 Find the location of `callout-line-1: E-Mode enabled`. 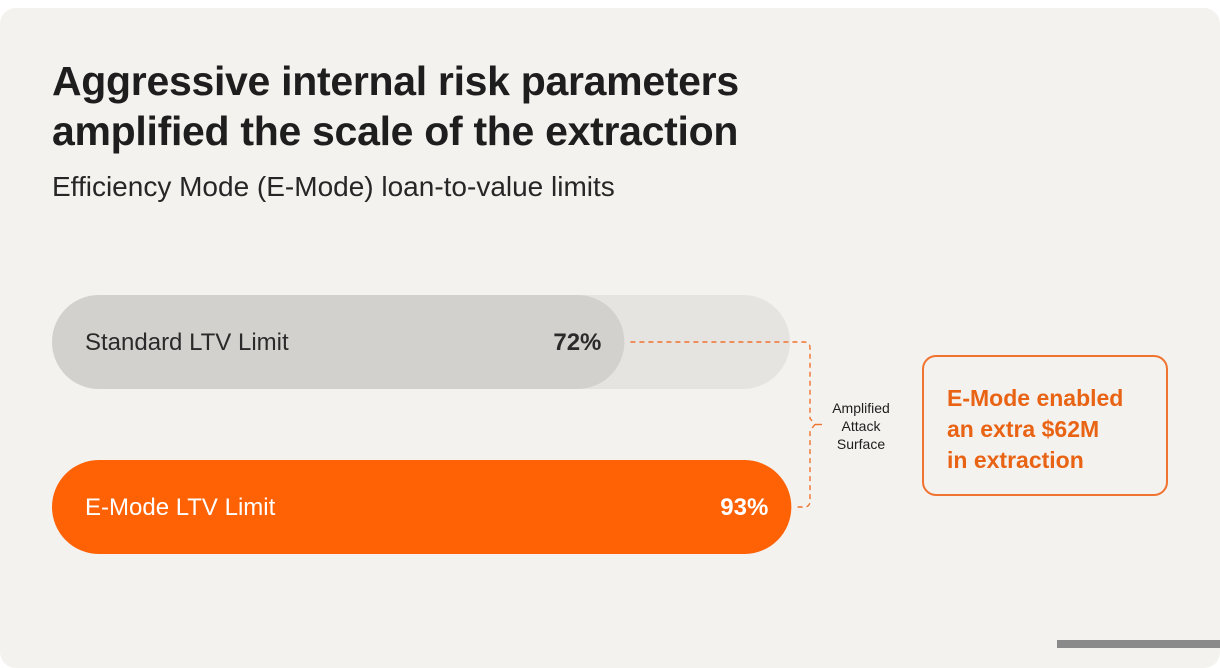

callout-line-1: E-Mode enabled is located at coordinates (1035, 398).